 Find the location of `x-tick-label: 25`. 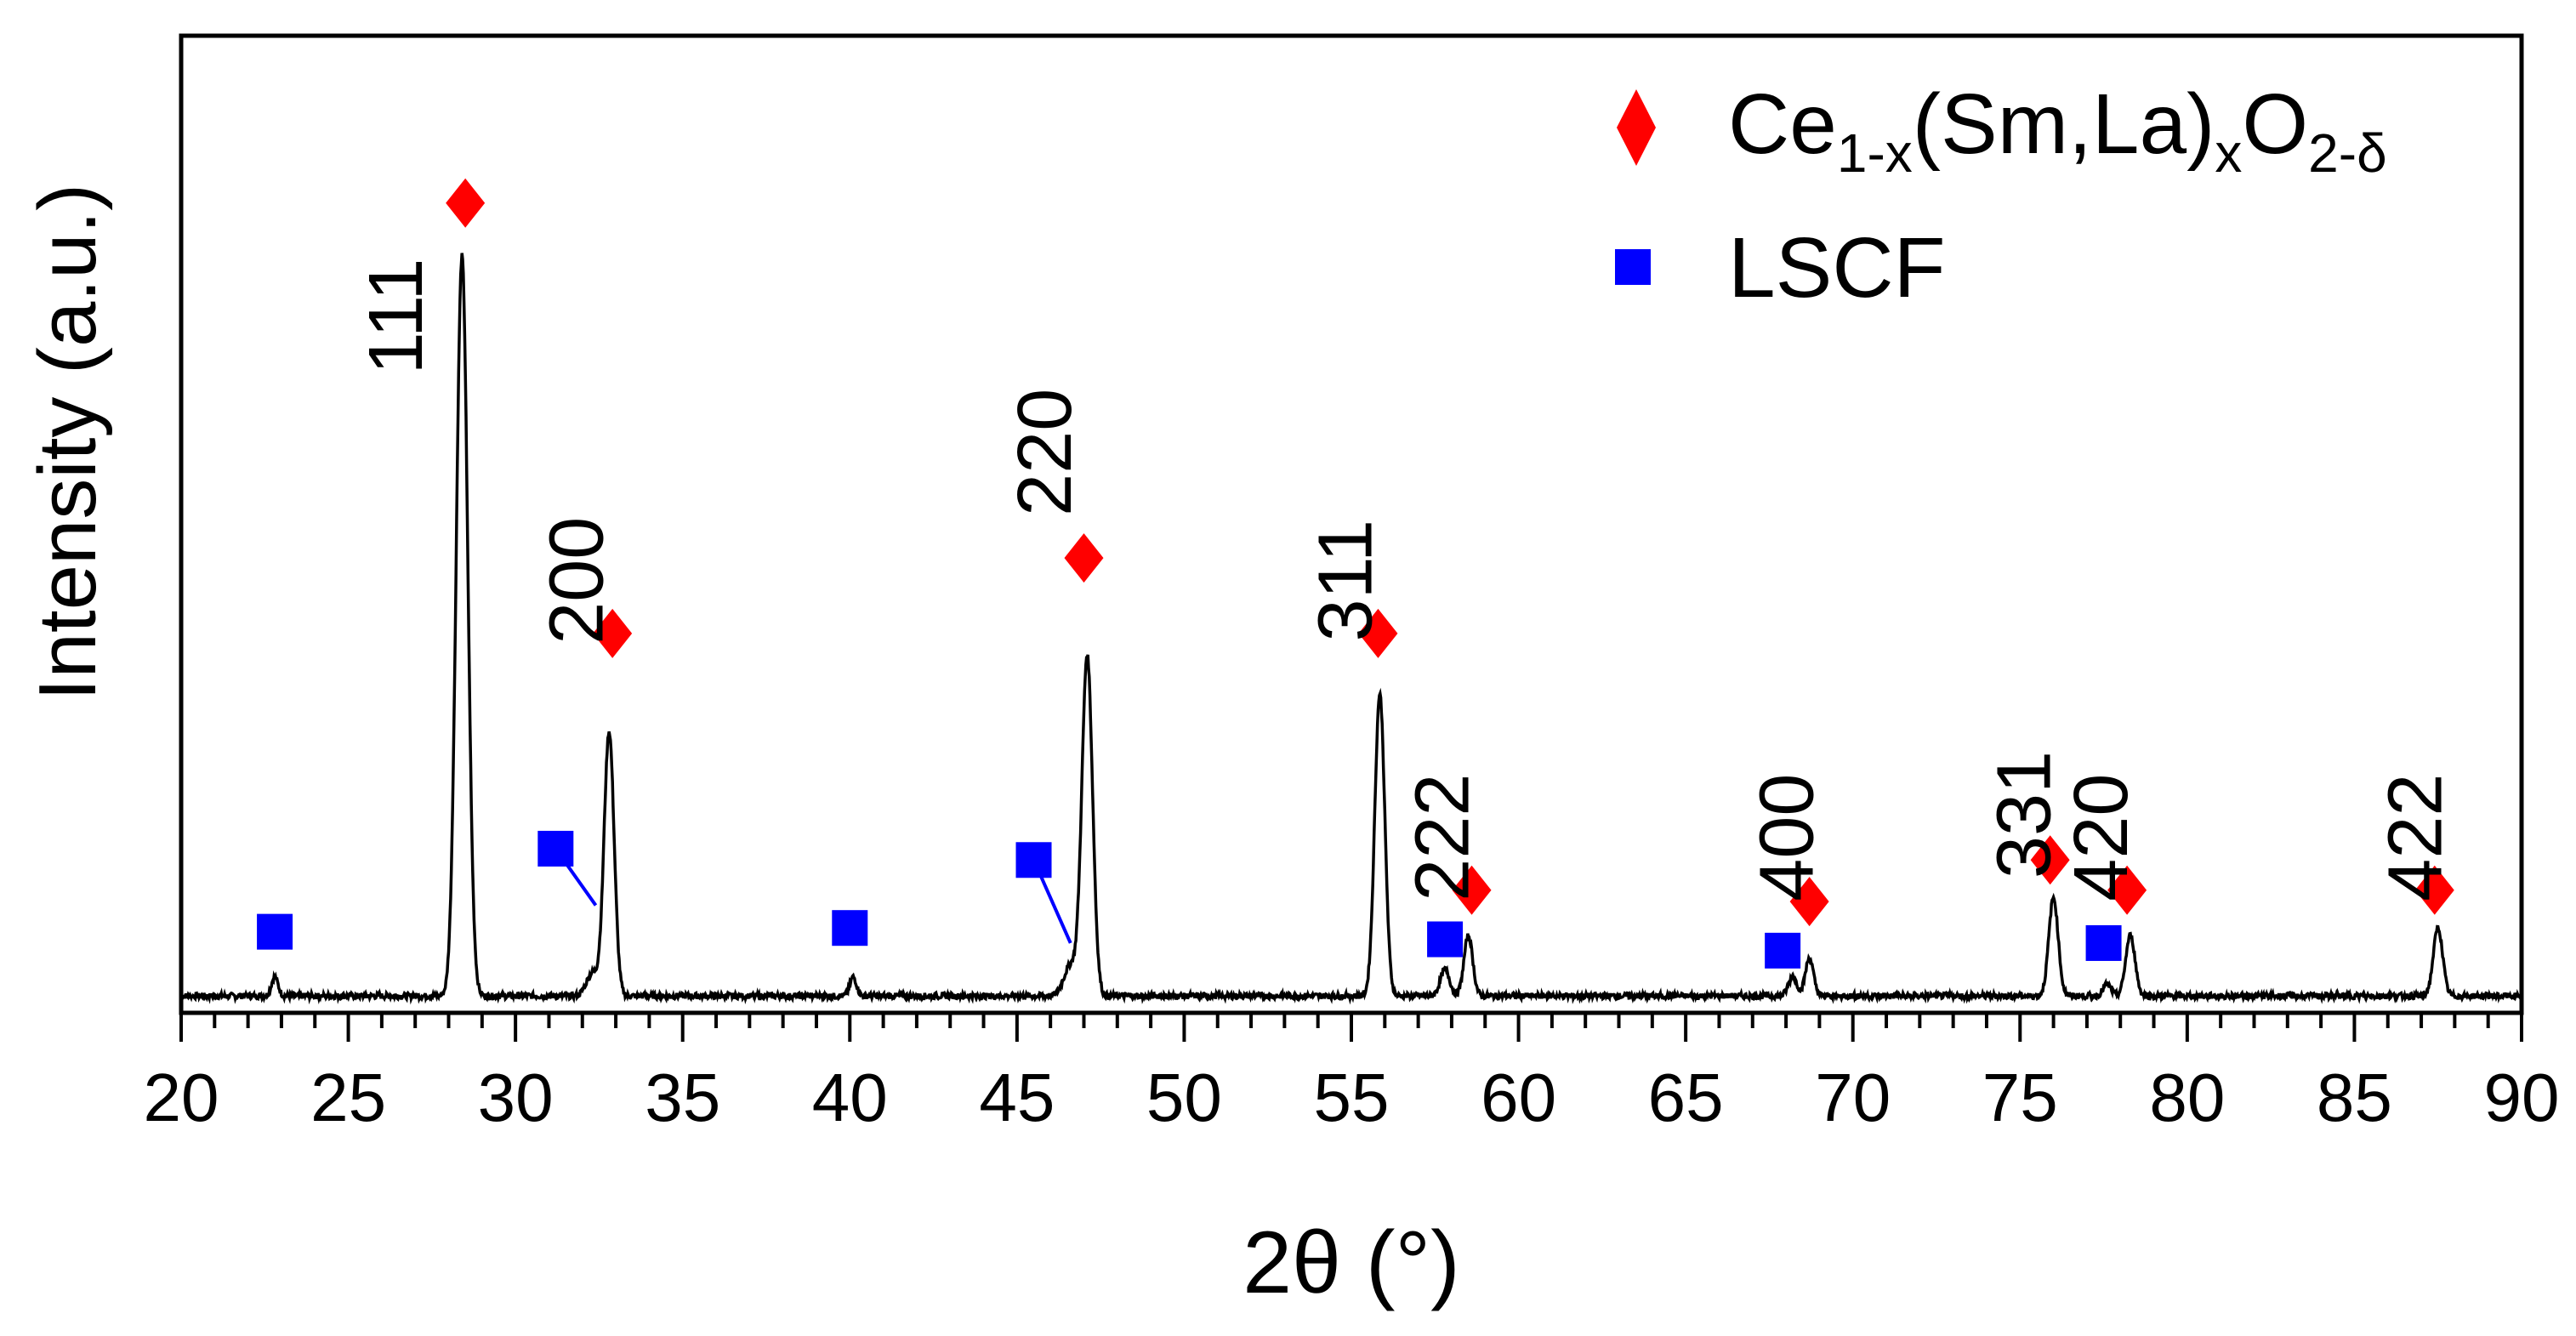

x-tick-label: 25 is located at coordinates (348, 1097).